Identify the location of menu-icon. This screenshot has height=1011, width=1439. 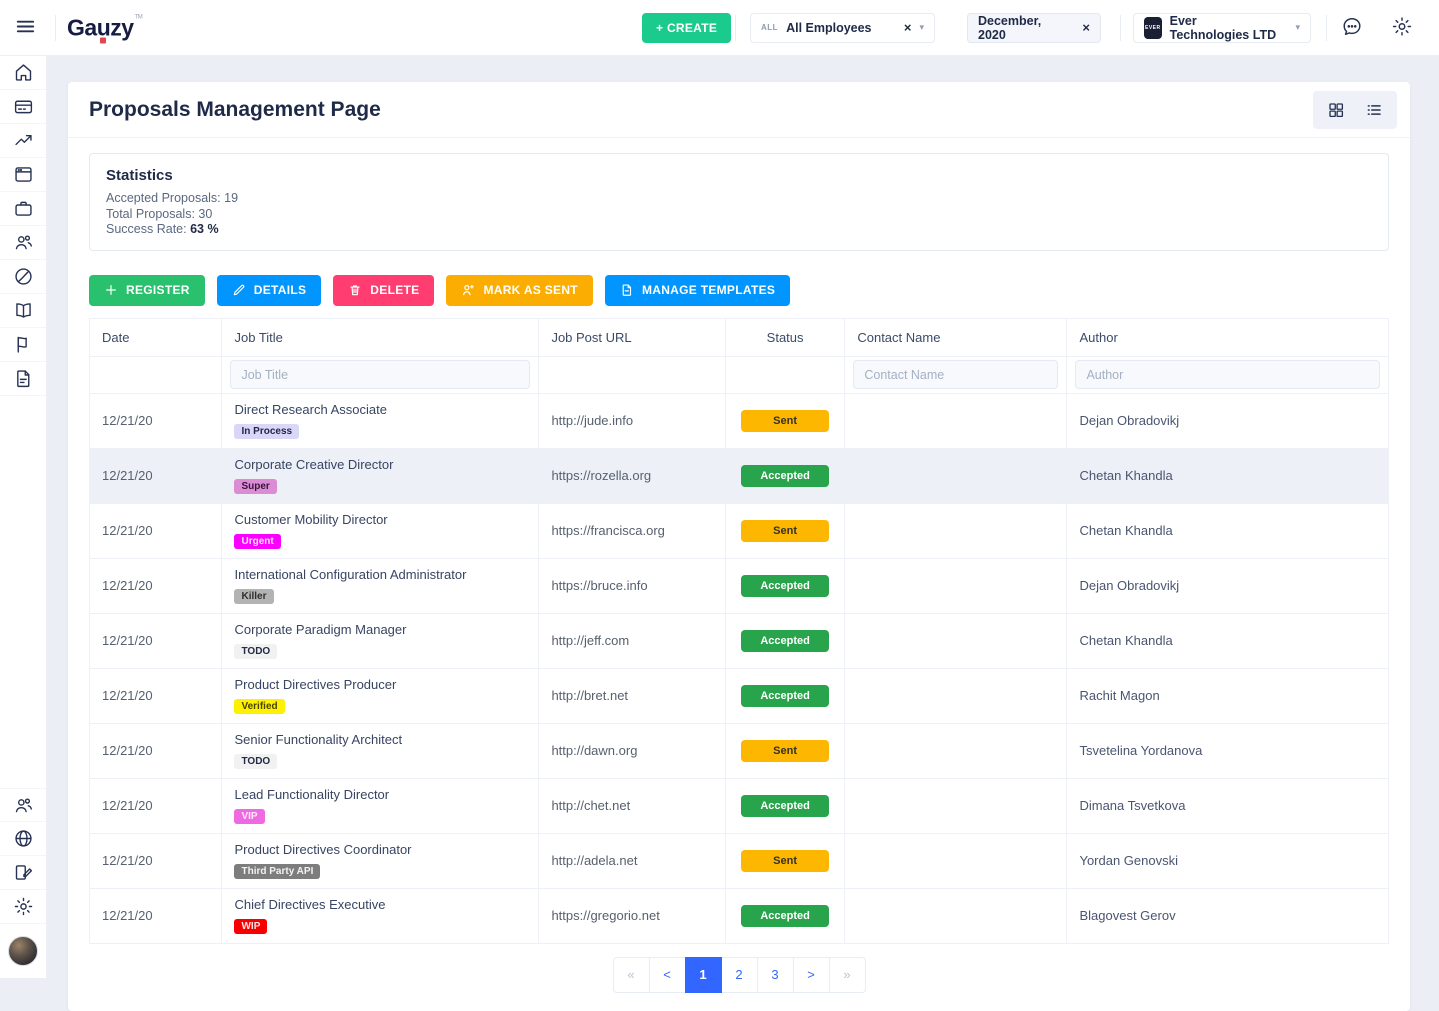
(25, 26).